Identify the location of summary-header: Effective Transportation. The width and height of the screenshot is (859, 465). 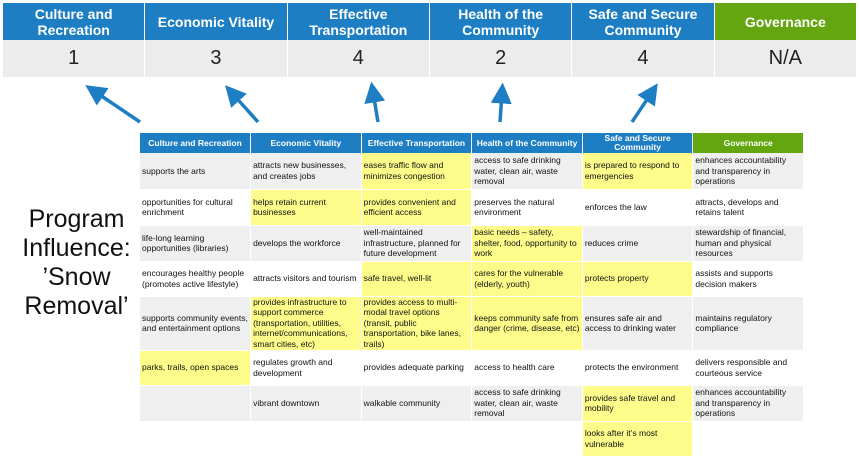
(358, 21).